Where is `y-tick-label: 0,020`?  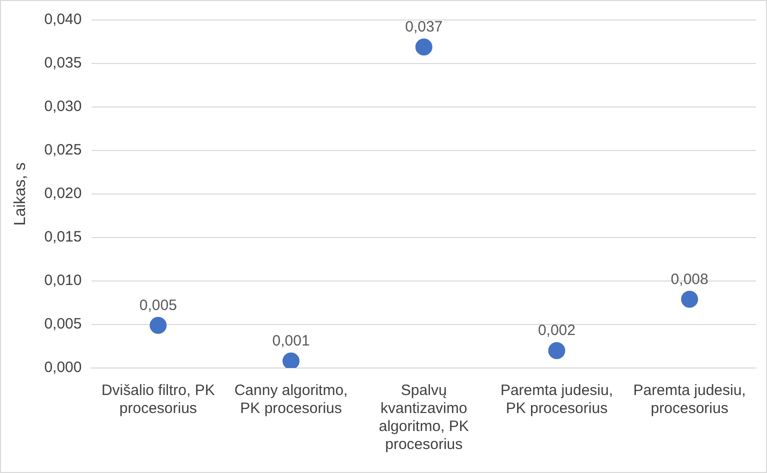
y-tick-label: 0,020 is located at coordinates (63, 193).